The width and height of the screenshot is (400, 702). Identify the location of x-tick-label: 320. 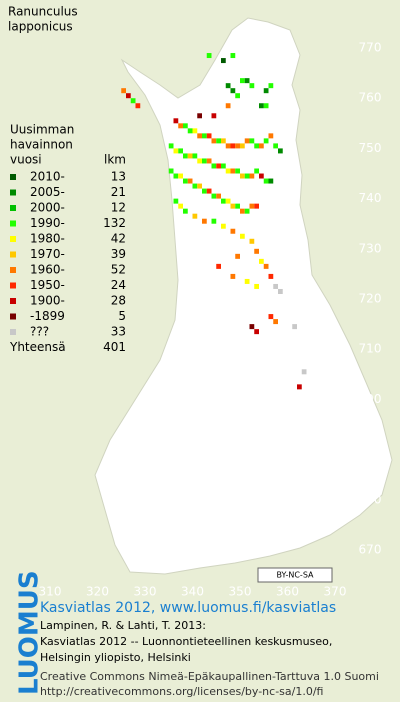
(97, 592).